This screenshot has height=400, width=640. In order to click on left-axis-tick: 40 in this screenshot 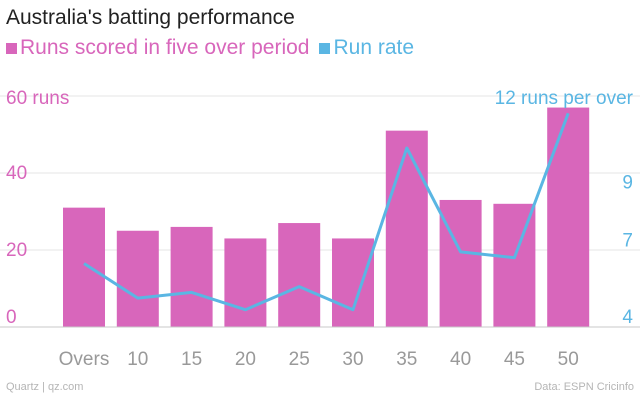, I will do `click(16, 173)`.